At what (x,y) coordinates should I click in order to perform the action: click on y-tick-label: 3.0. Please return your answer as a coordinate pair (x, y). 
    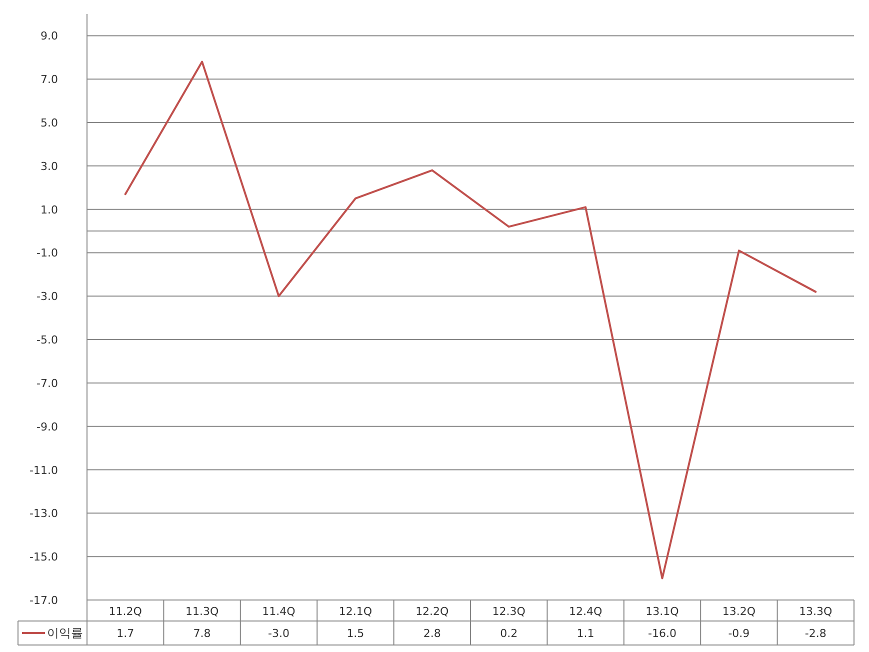
    Looking at the image, I should click on (49, 166).